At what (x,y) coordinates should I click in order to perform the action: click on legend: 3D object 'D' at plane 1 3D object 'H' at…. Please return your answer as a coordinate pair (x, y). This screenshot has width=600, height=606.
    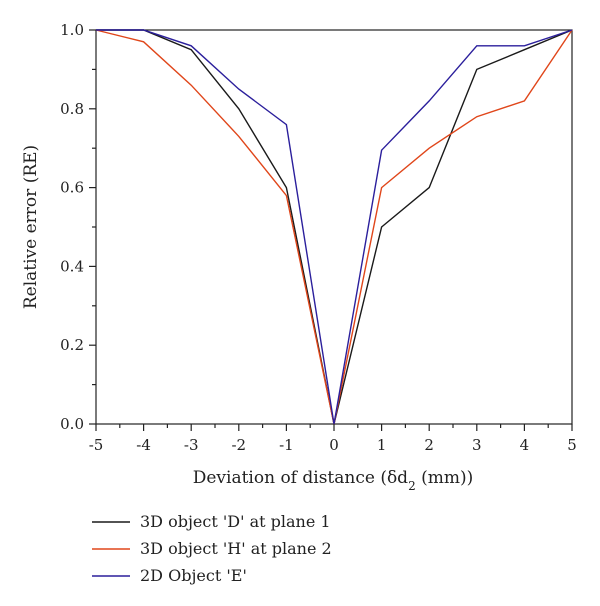
    Looking at the image, I should click on (212, 548).